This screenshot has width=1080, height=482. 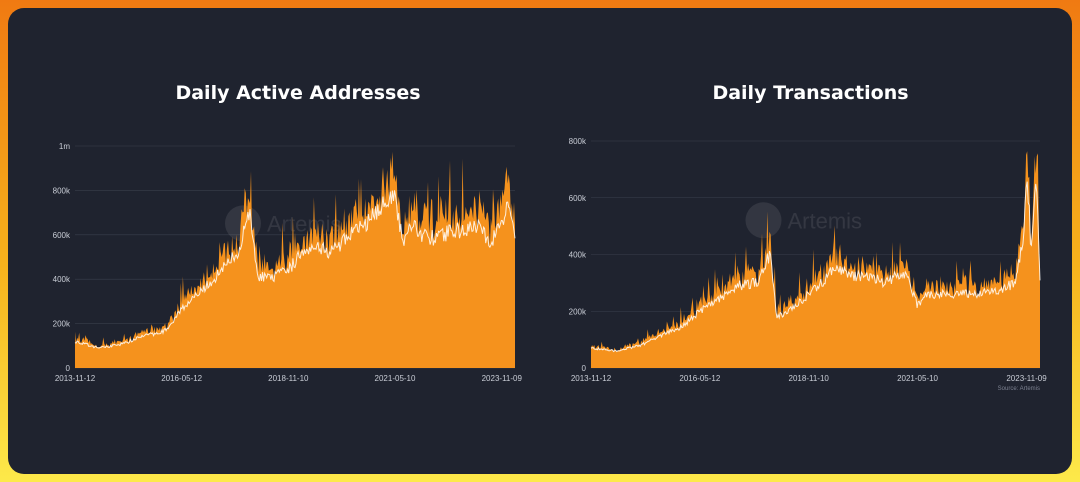 What do you see at coordinates (298, 93) in the screenshot?
I see `chart-title: Daily Active Addresses` at bounding box center [298, 93].